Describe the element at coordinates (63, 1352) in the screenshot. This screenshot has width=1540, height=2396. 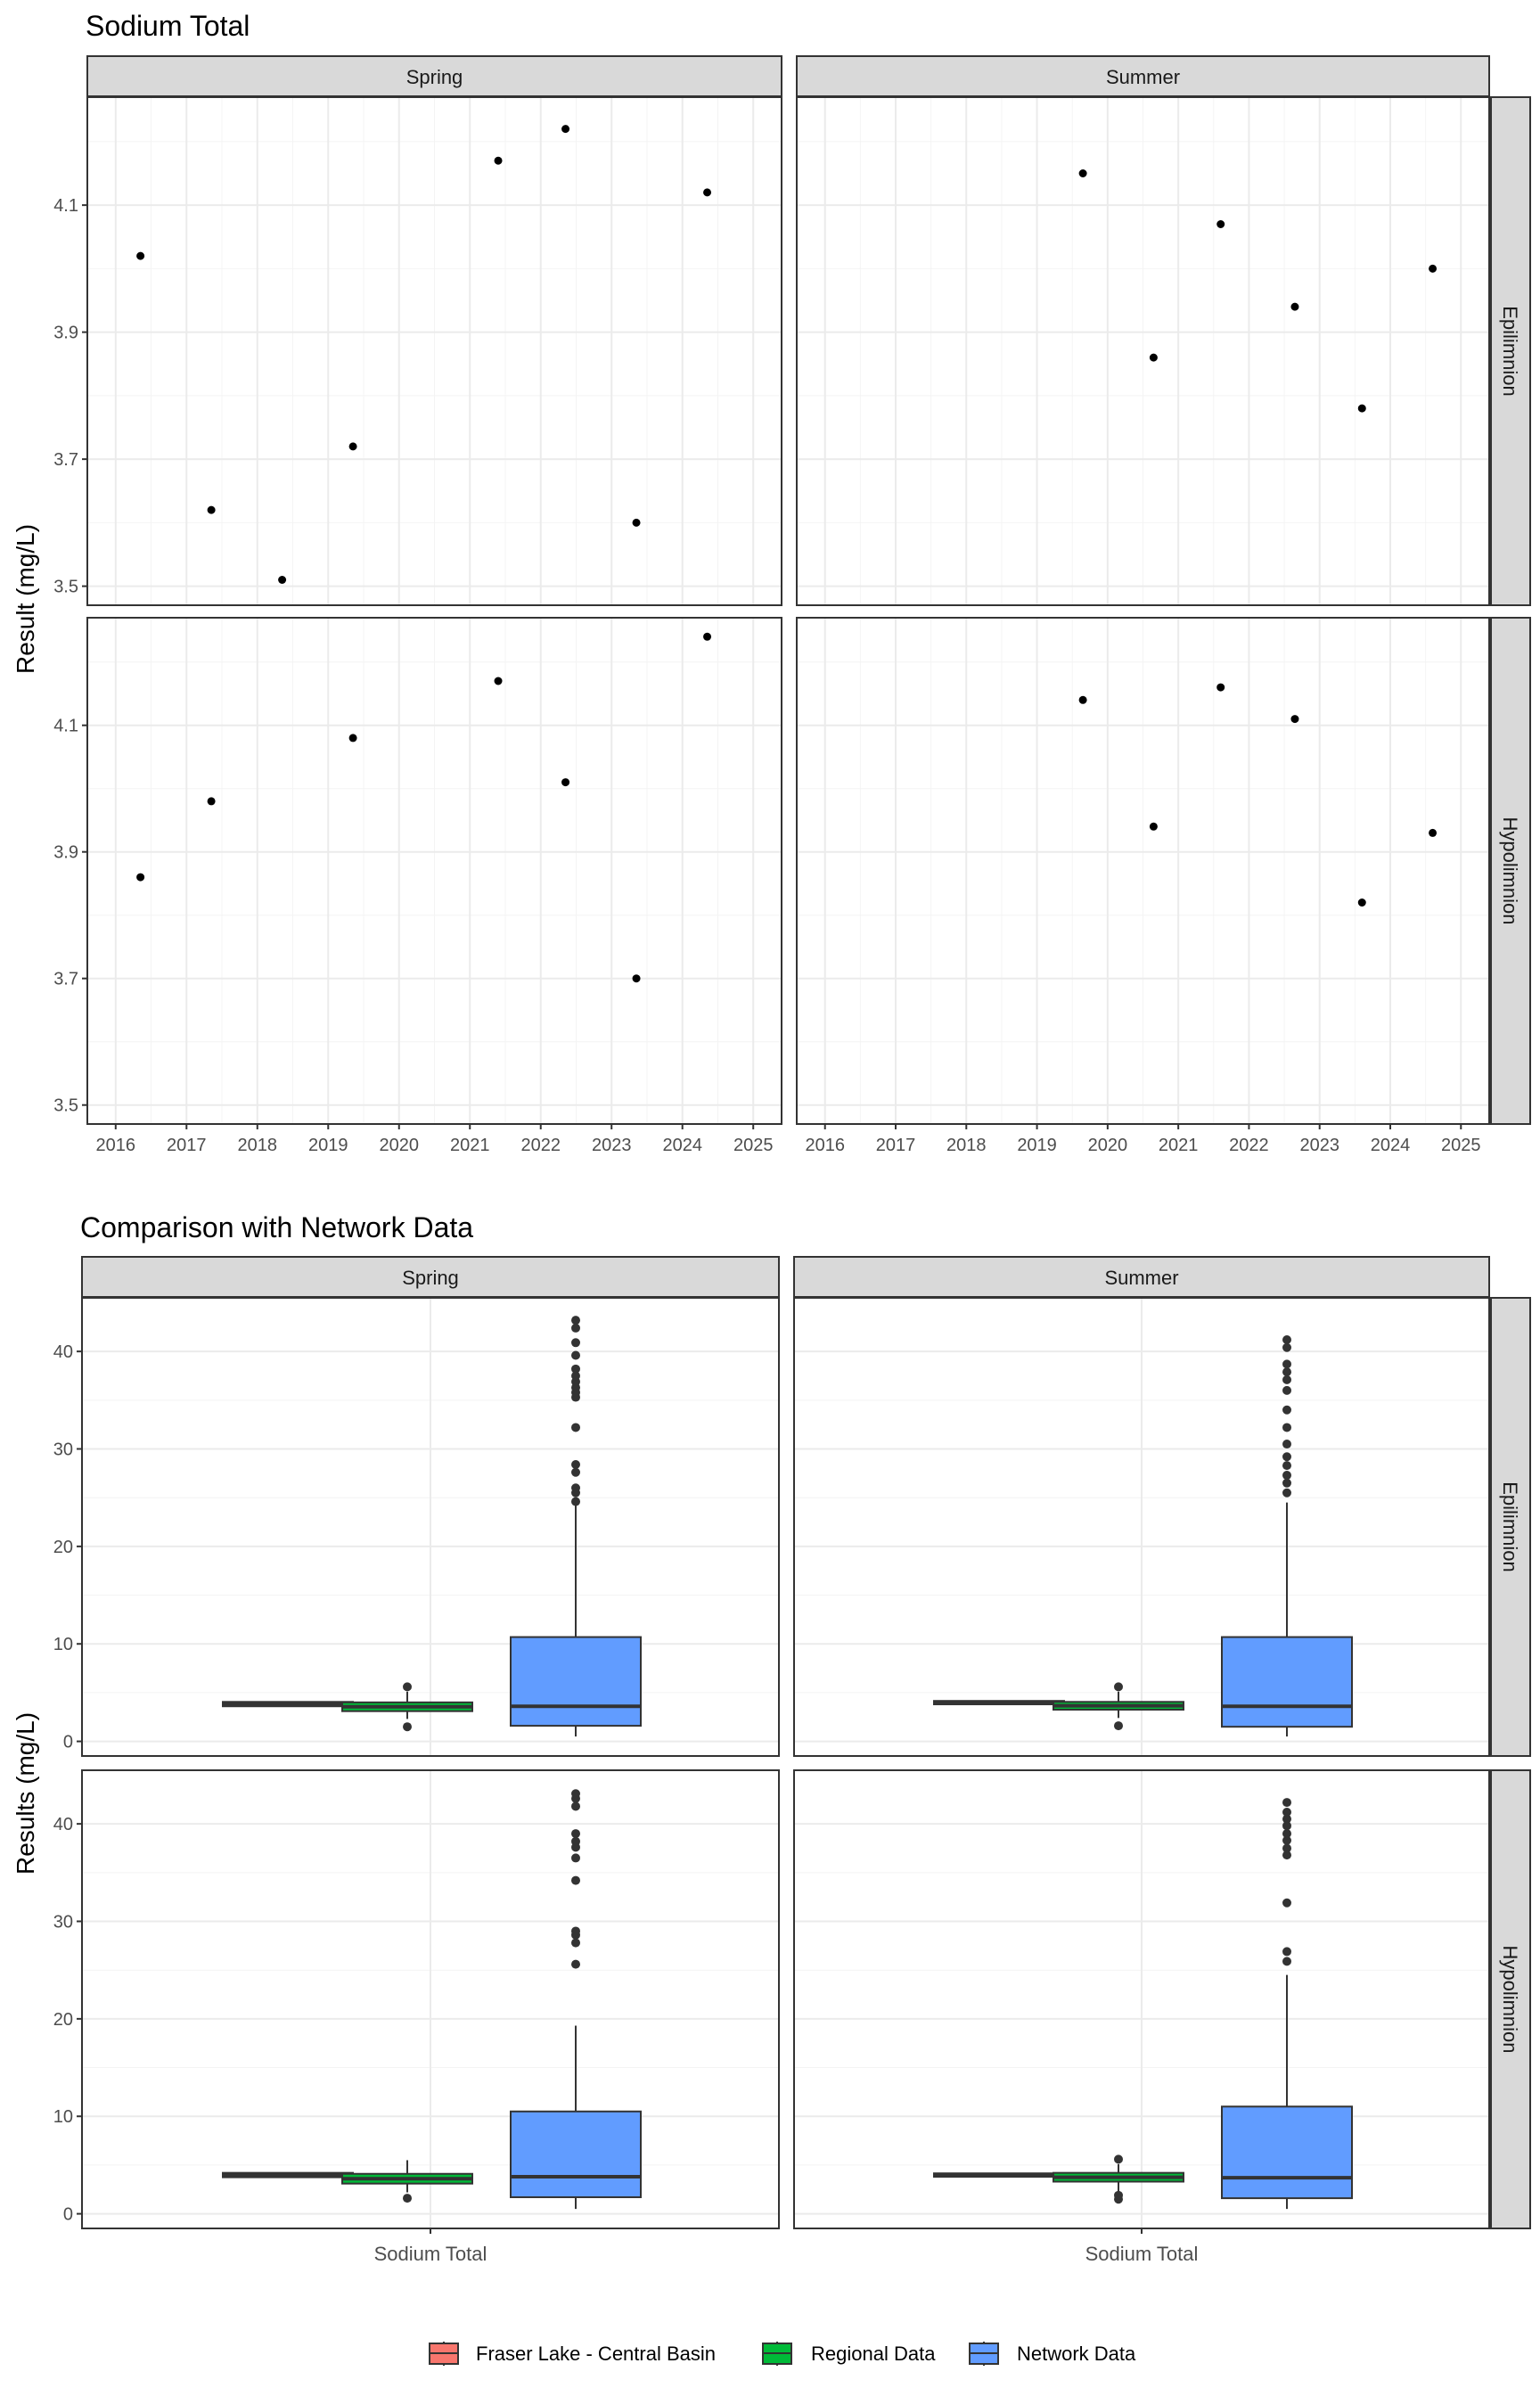
I see `y-tick-label: 40` at that location.